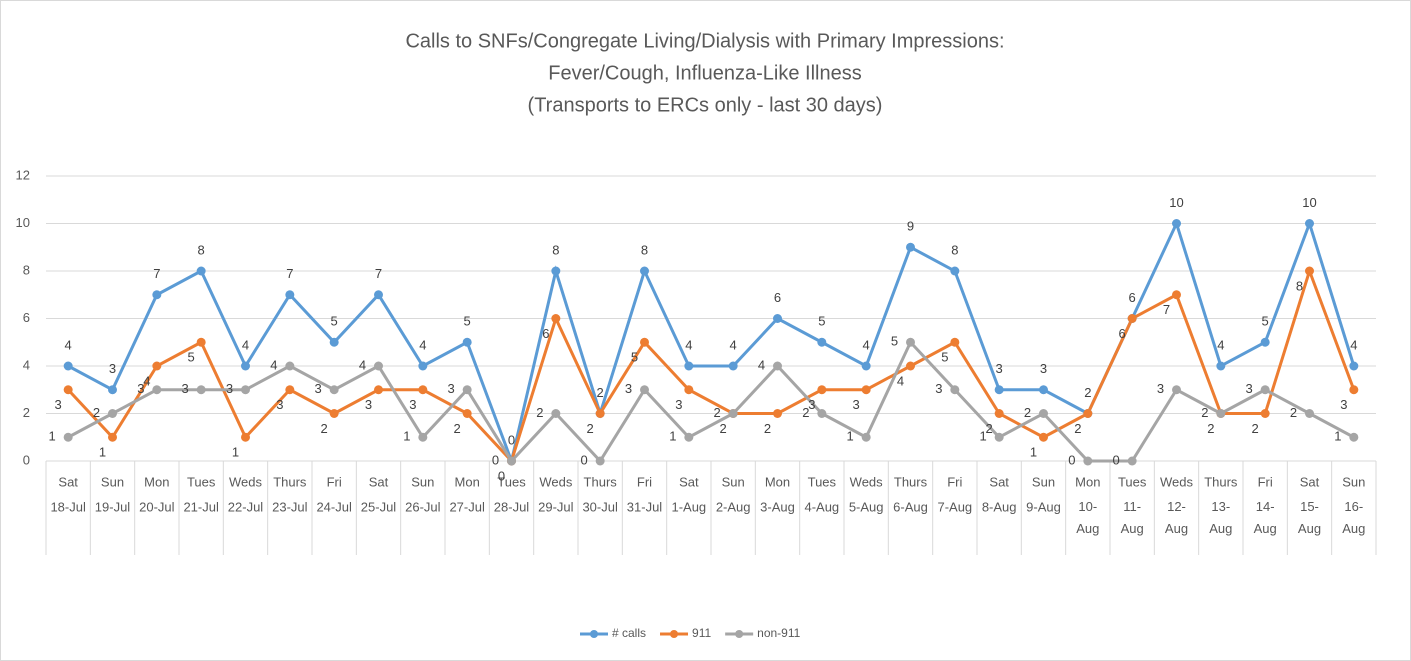 This screenshot has width=1411, height=661. I want to click on data-label: 0, so click(501, 475).